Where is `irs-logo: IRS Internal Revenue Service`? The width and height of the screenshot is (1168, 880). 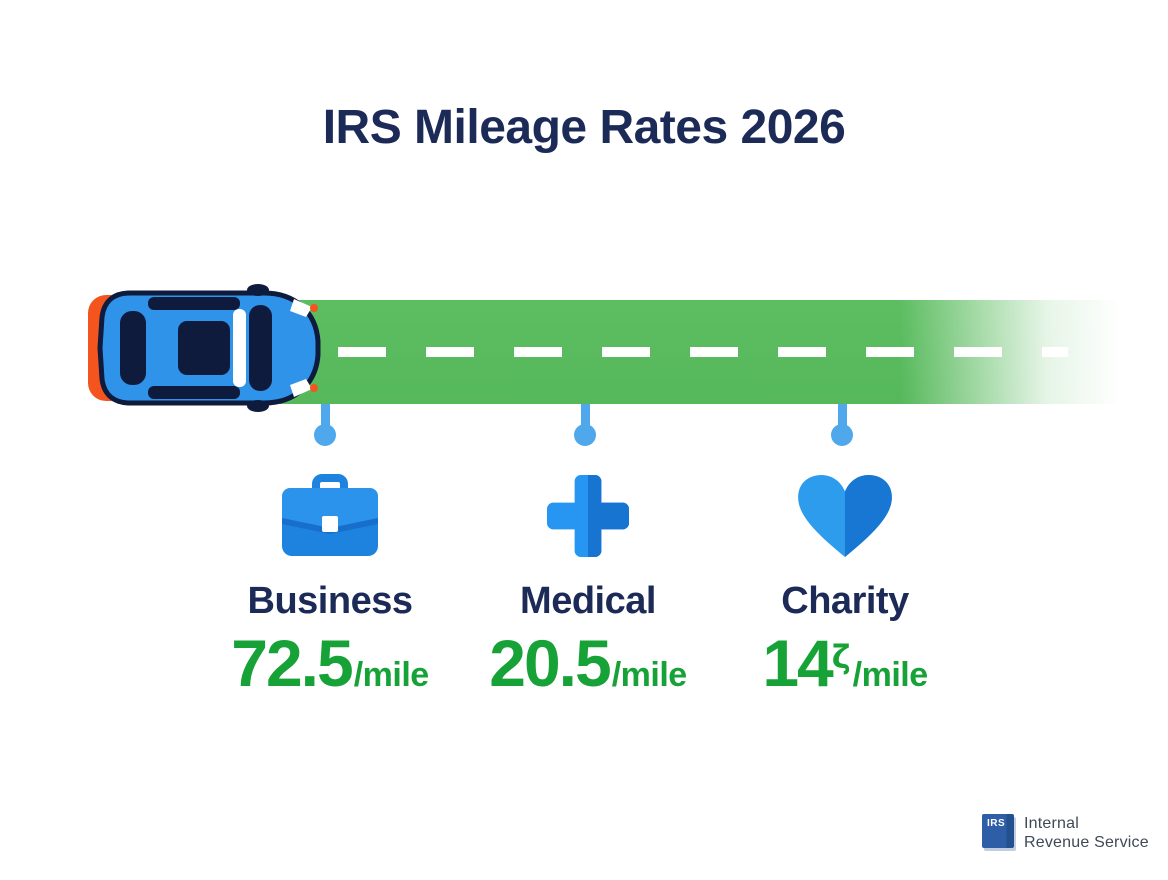
irs-logo: IRS Internal Revenue Service is located at coordinates (1065, 833).